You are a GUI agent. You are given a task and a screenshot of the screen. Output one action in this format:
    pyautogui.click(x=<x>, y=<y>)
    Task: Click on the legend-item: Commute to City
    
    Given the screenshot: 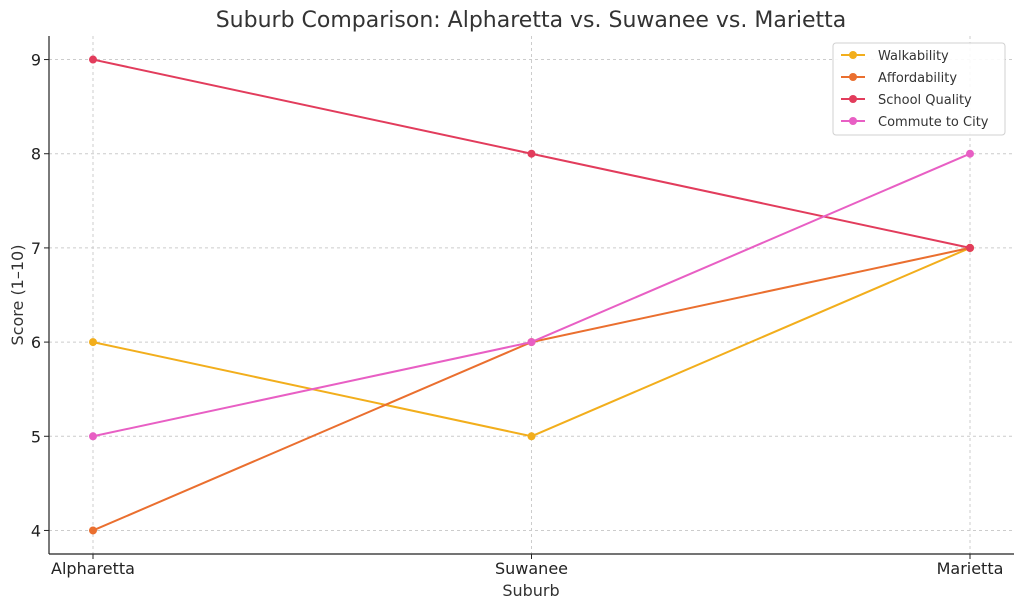 What is the action you would take?
    pyautogui.click(x=915, y=122)
    